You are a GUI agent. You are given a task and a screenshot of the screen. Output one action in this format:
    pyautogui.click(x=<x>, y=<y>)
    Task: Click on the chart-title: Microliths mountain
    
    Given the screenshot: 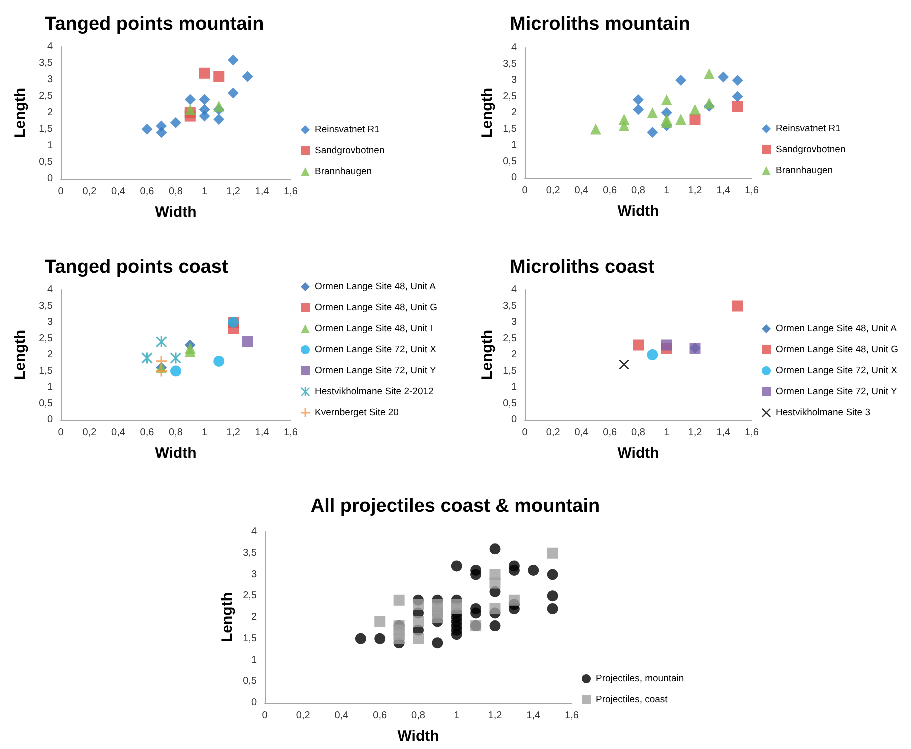 What is the action you would take?
    pyautogui.click(x=600, y=24)
    